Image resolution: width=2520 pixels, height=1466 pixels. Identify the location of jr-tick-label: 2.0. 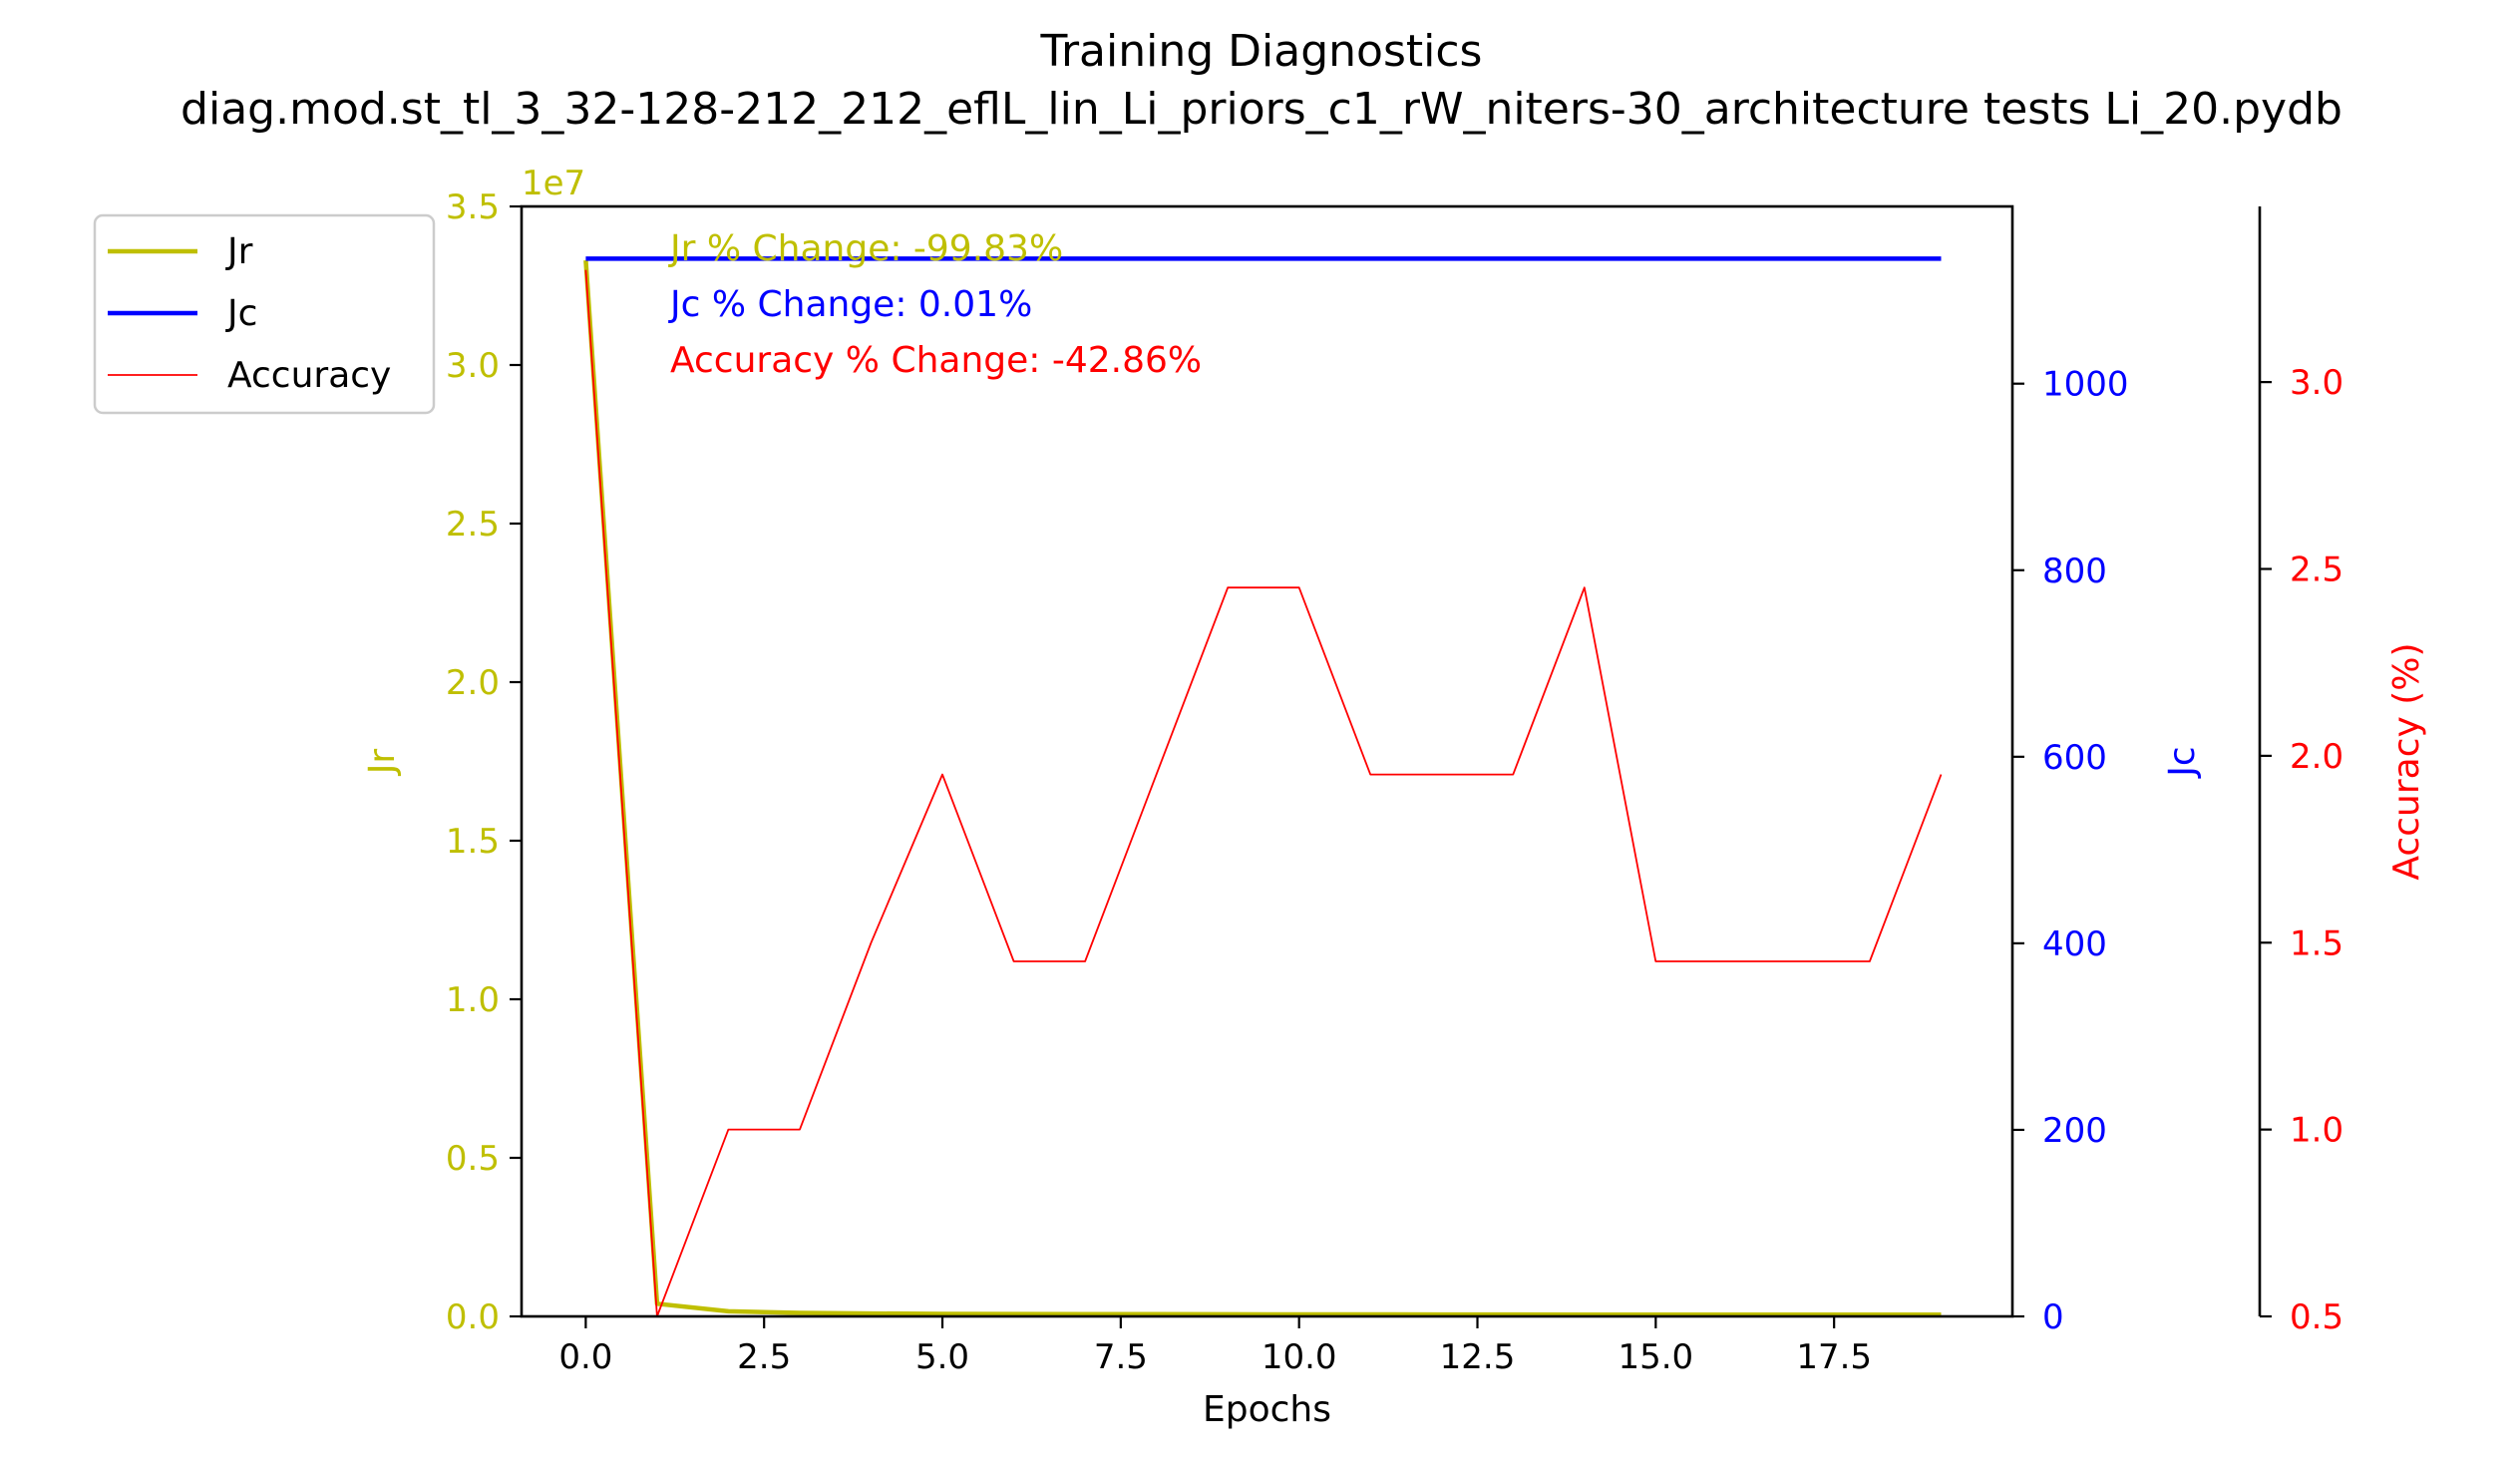
(473, 683).